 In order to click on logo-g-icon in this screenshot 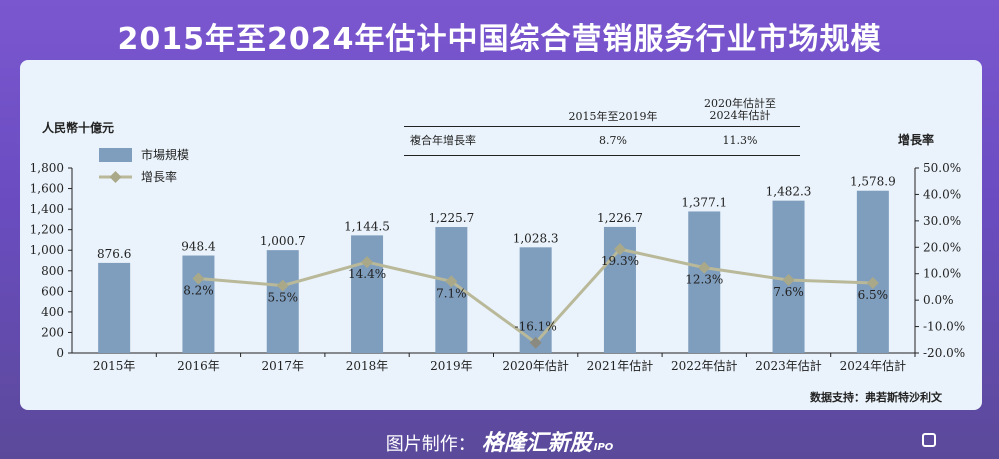, I will do `click(929, 440)`.